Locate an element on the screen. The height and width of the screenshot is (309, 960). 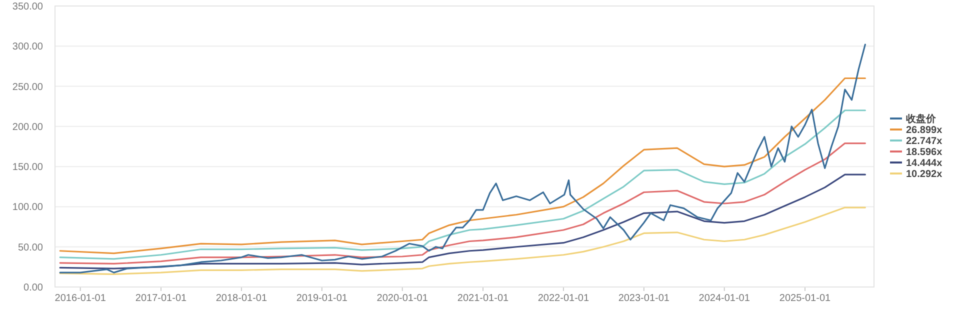
legend-label: 14.444x is located at coordinates (924, 163).